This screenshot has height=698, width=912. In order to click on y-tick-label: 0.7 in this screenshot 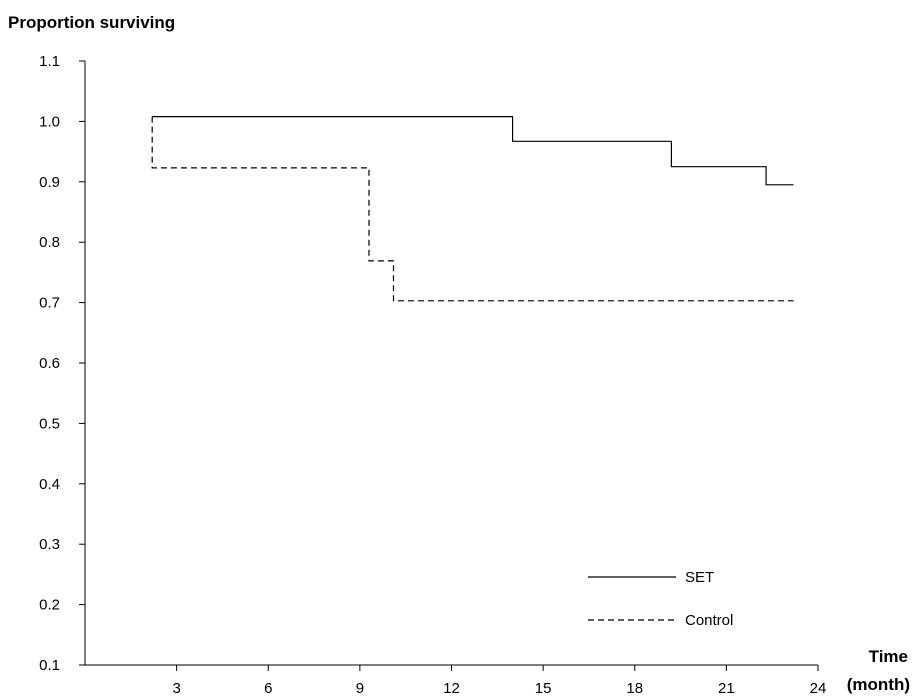, I will do `click(49, 303)`.